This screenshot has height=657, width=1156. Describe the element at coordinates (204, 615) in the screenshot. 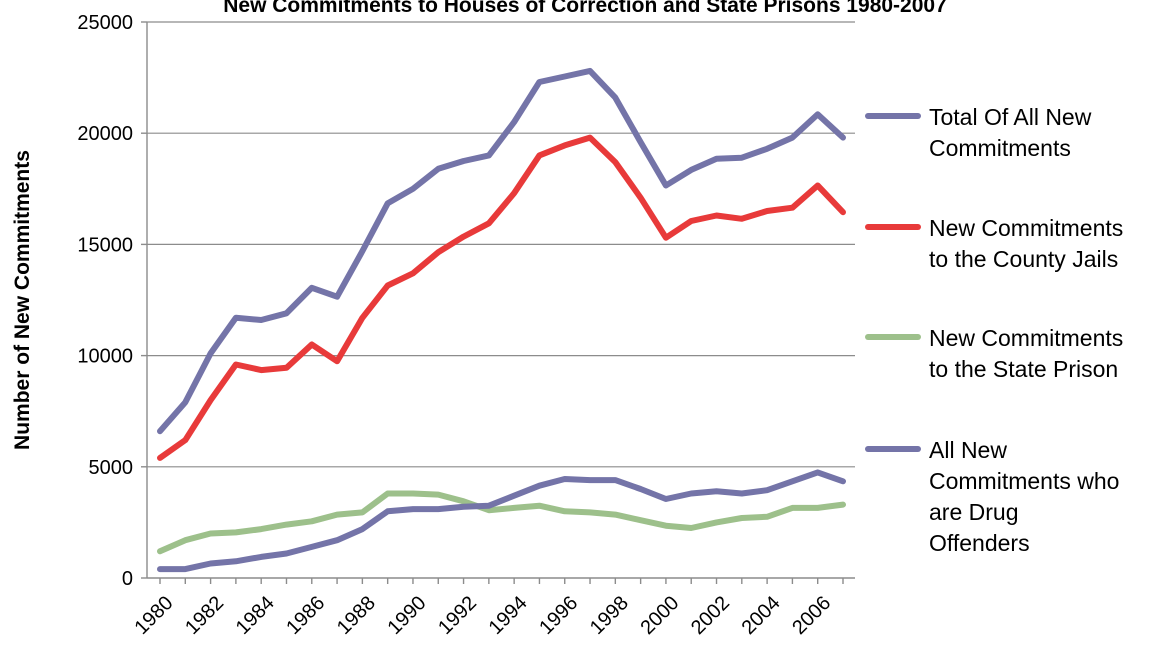

I see `x-tick-label-1982: 1982` at that location.